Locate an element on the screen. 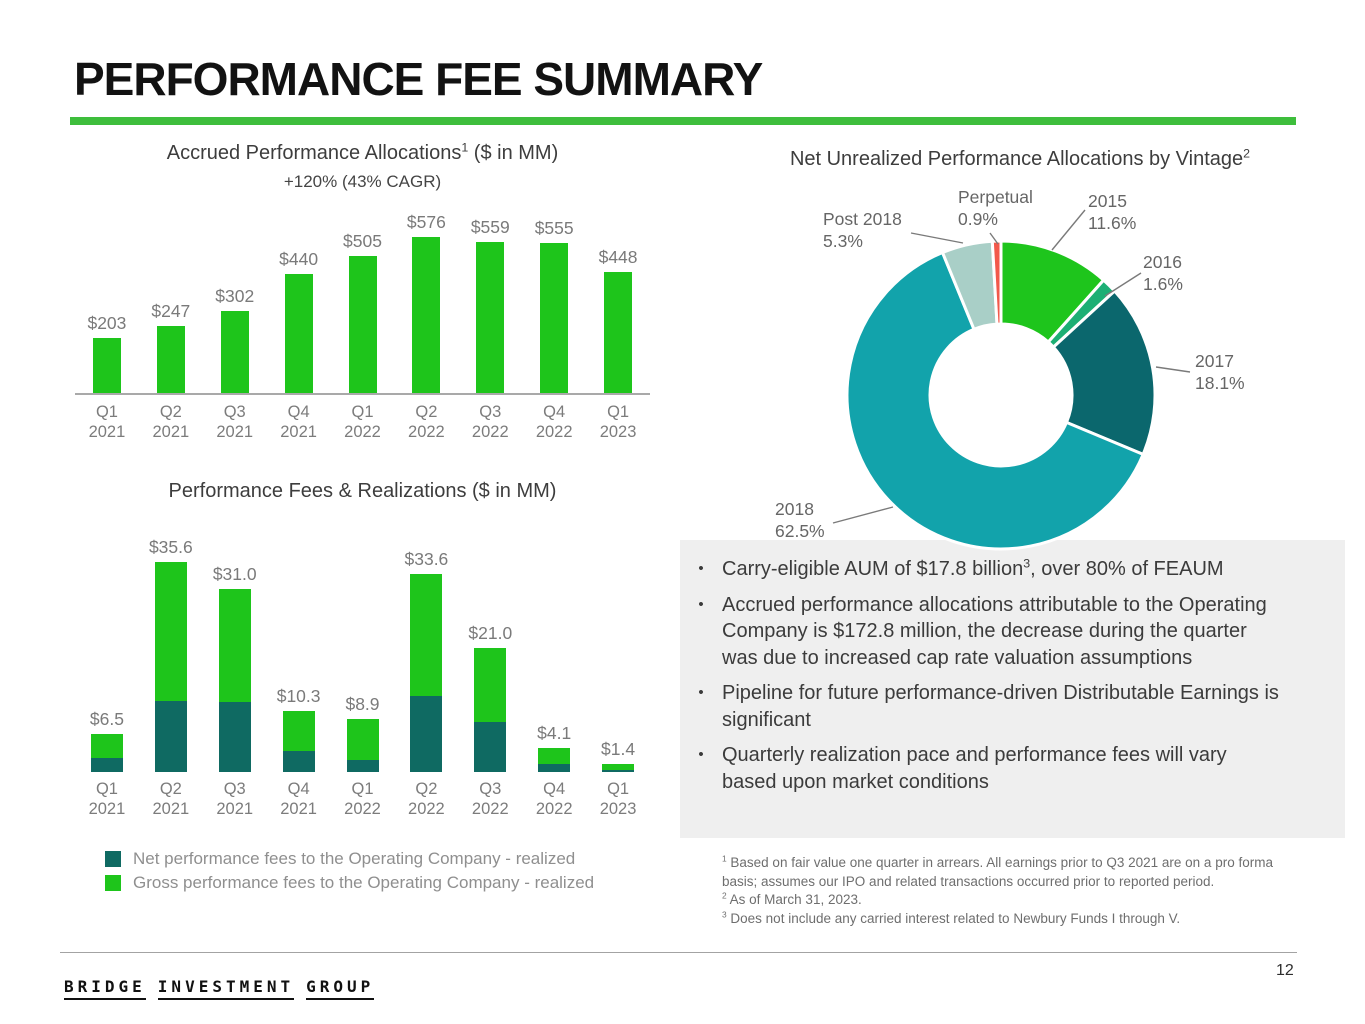 The image size is (1365, 1024). donut-label-post-2018: Post 2018 5.3% is located at coordinates (862, 230).